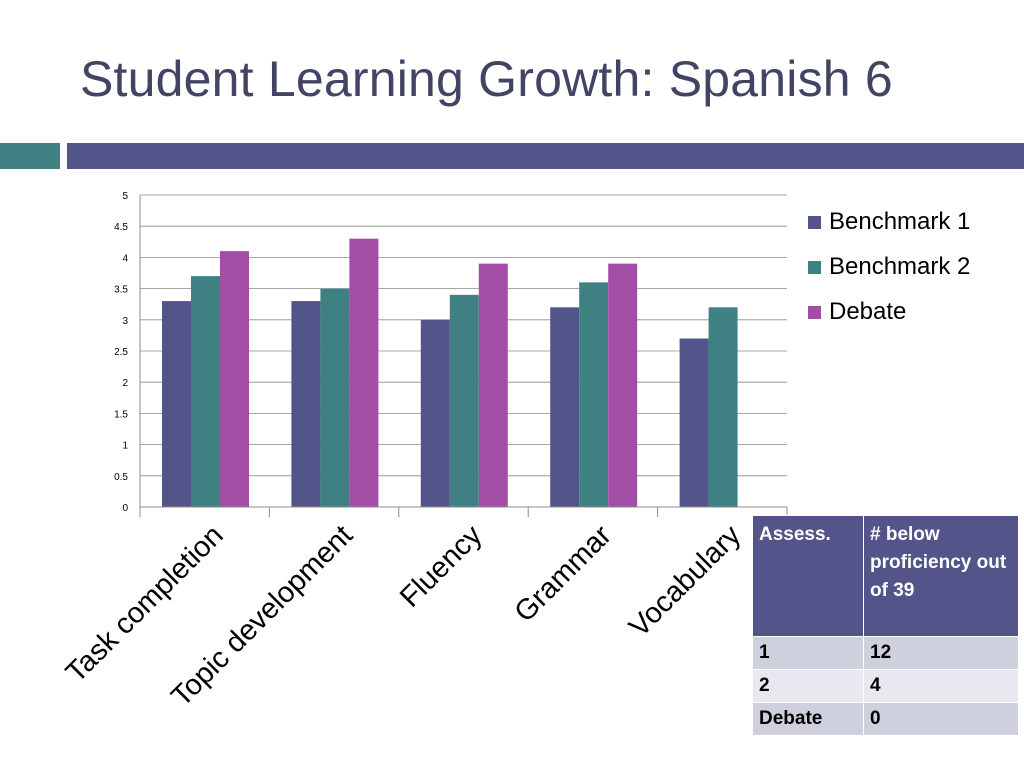 Image resolution: width=1024 pixels, height=768 pixels. What do you see at coordinates (30, 156) in the screenshot?
I see `title-divider-teal` at bounding box center [30, 156].